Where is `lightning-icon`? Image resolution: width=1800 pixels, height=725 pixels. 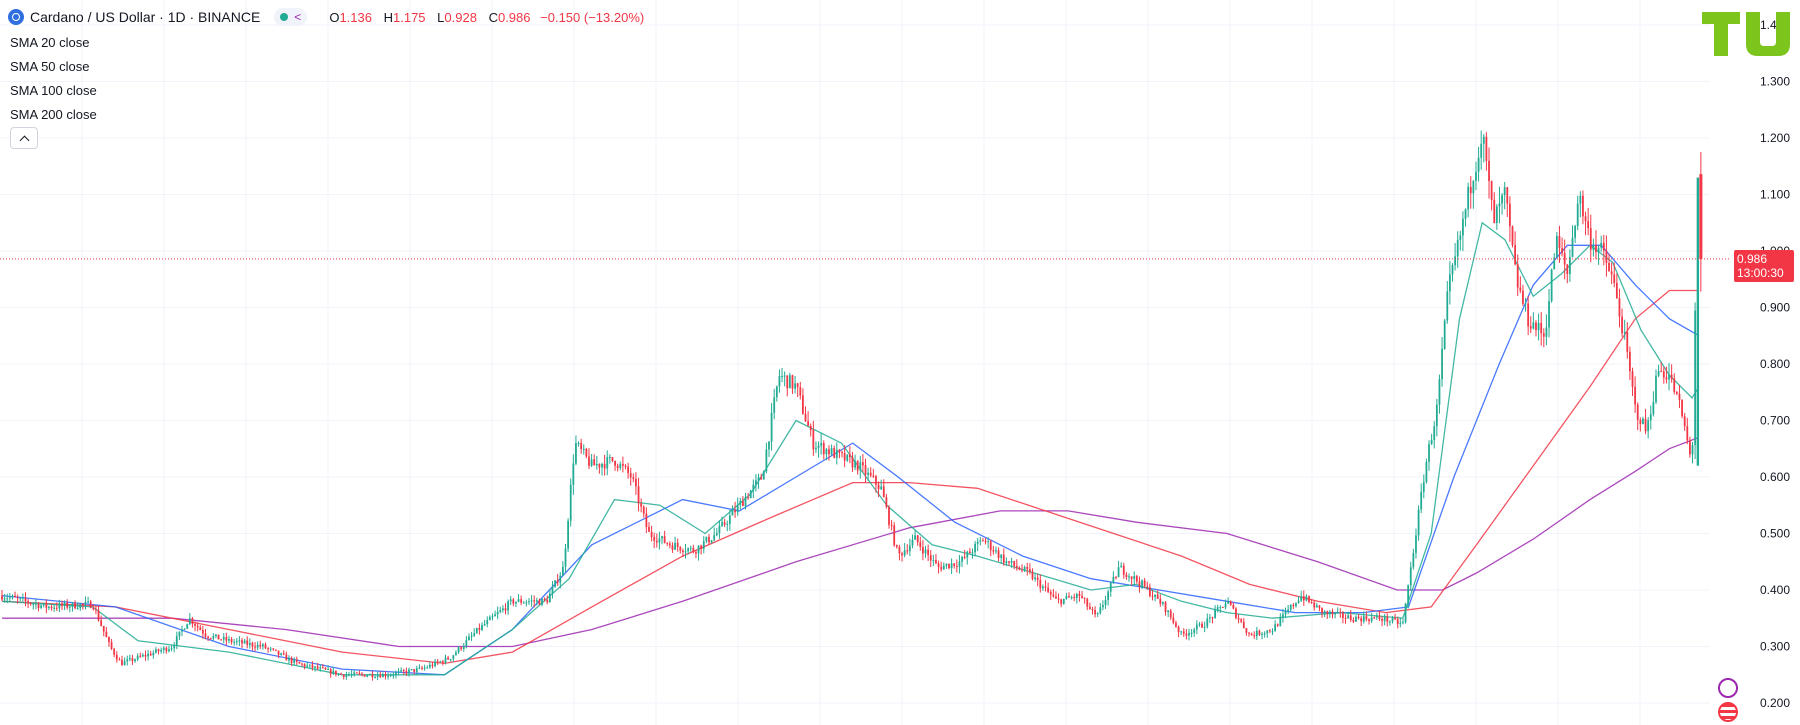 lightning-icon is located at coordinates (1728, 688).